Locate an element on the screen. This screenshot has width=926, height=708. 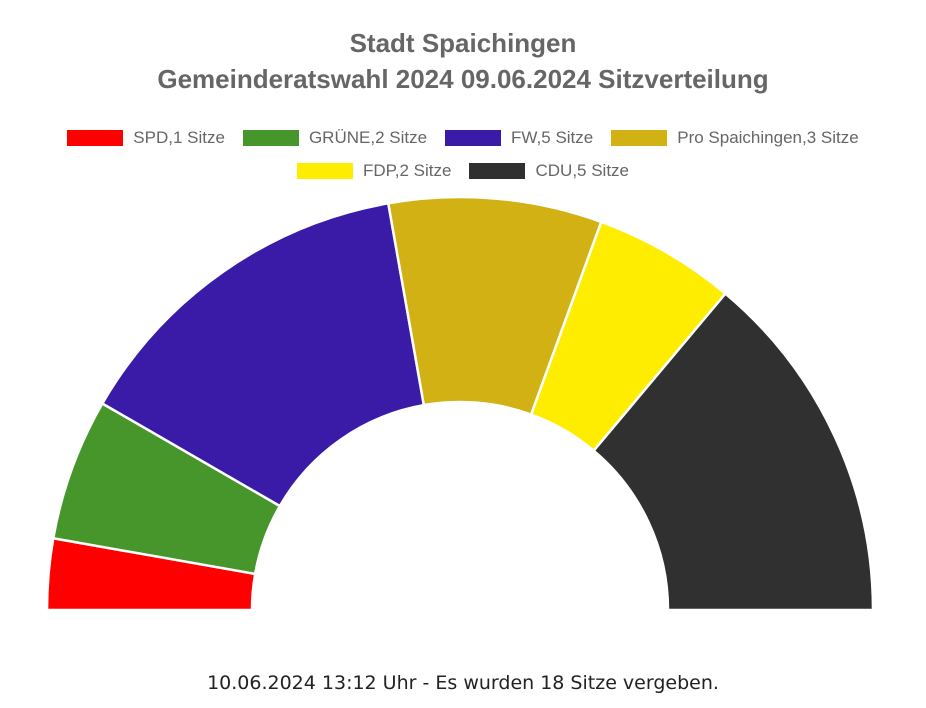
legend-item-spd: SPD,1 Sitze is located at coordinates (146, 138).